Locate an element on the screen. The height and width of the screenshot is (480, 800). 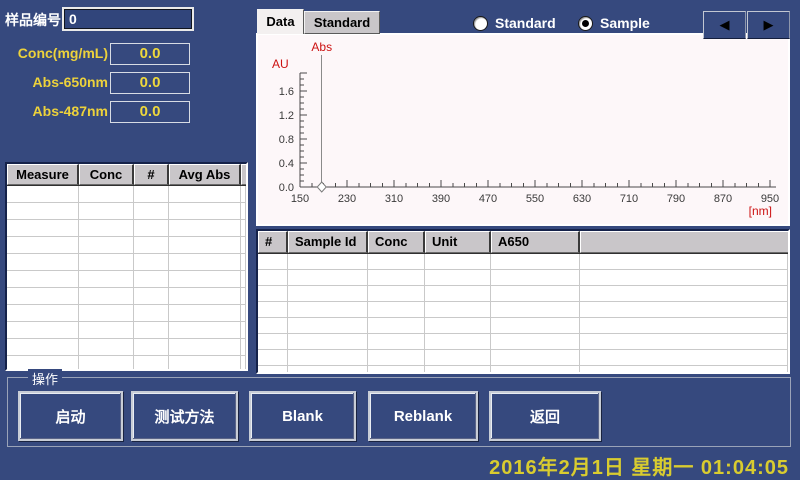
prev-arrow-button: ◀ is located at coordinates (724, 25).